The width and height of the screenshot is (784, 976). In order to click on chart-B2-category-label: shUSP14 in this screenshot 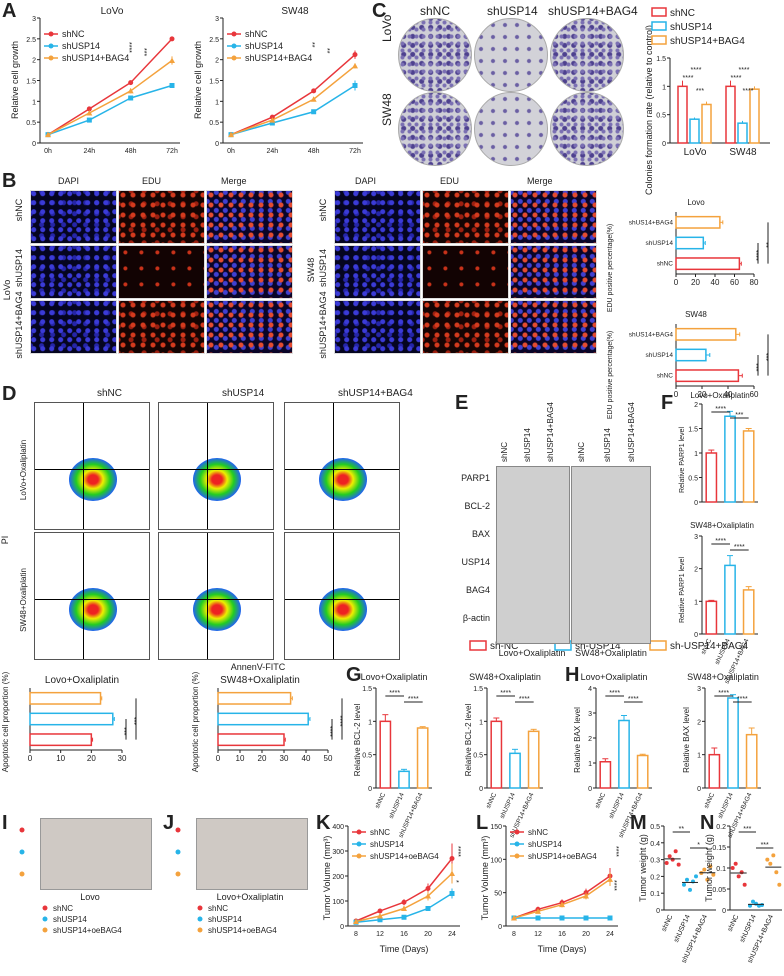, I will do `click(660, 355)`.